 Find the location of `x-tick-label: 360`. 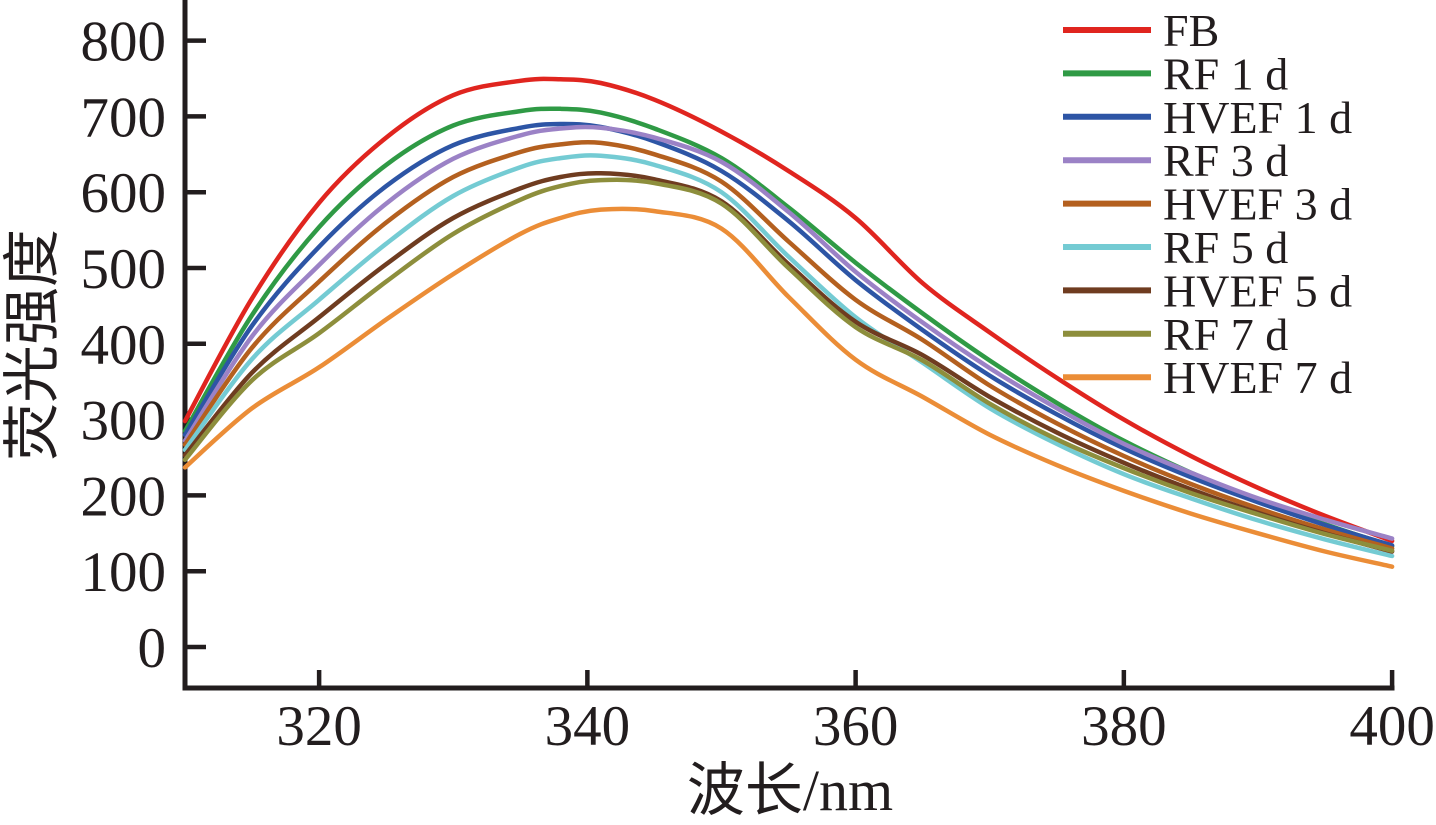

x-tick-label: 360 is located at coordinates (856, 726).